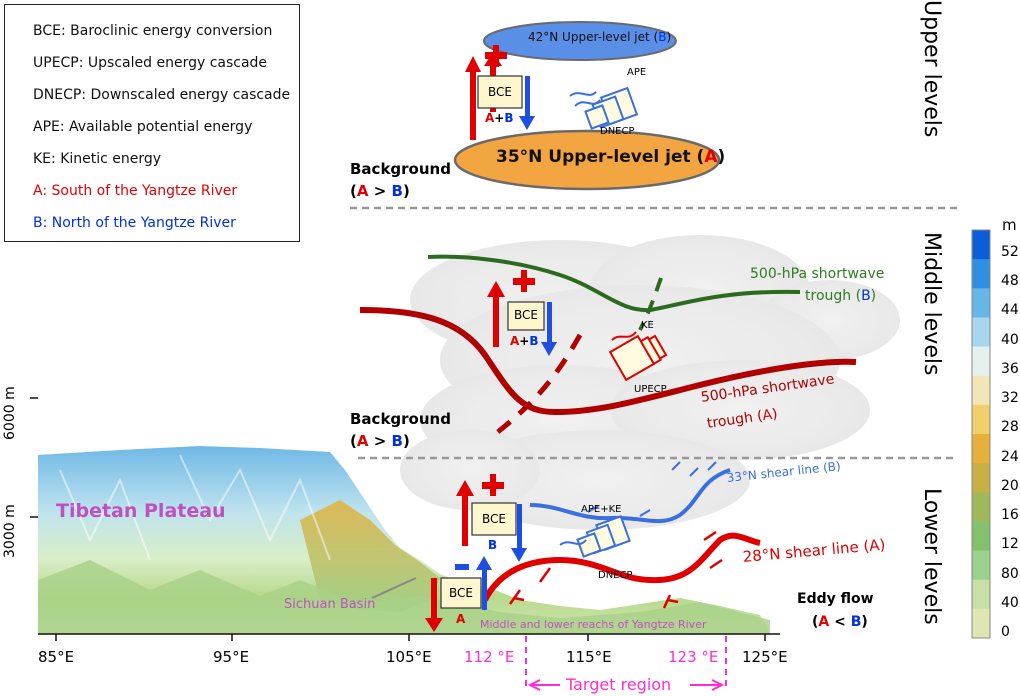 This screenshot has width=1020, height=696. I want to click on x-axis-ticks, so click(410, 637).